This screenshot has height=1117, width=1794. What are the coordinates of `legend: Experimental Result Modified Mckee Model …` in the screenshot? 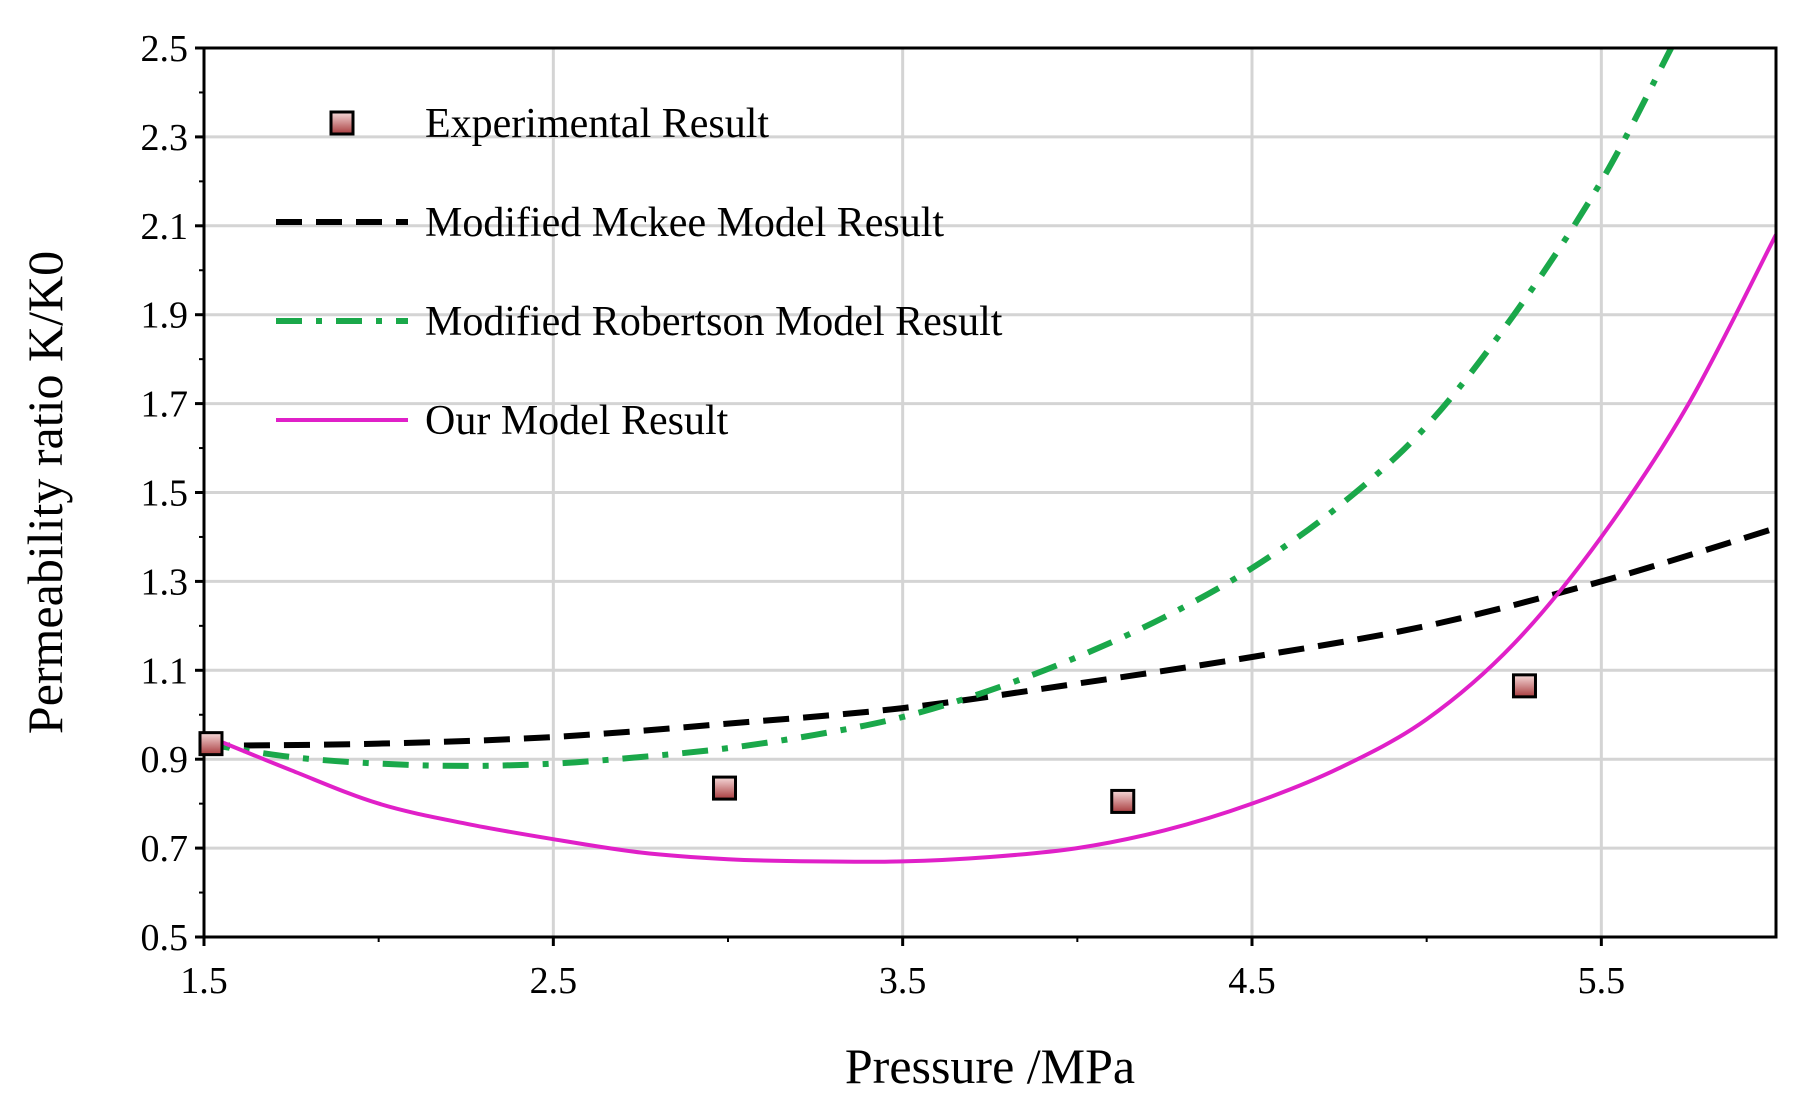 It's located at (639, 272).